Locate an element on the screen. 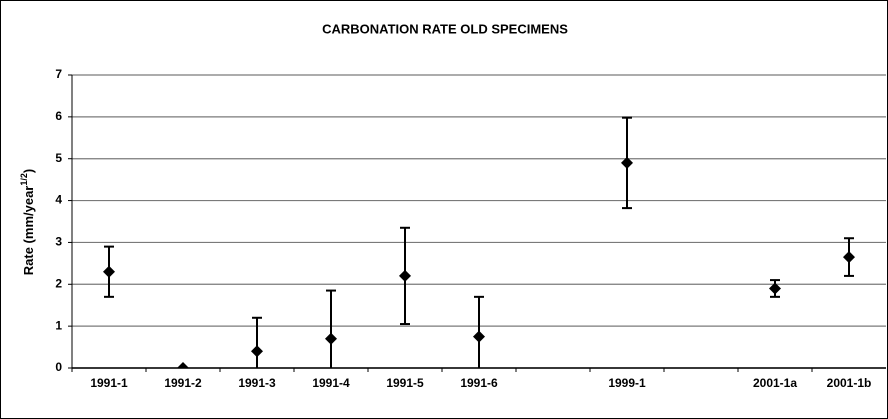  x-tick-label: 1991-6 is located at coordinates (479, 383).